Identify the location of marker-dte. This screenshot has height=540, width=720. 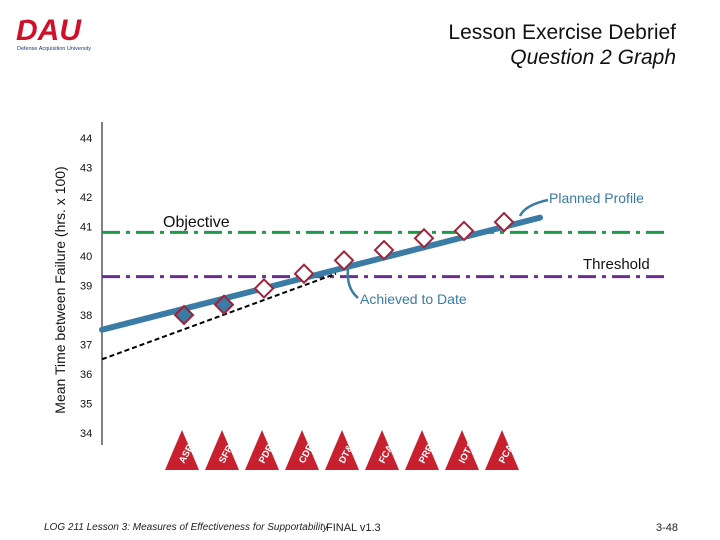
(344, 260).